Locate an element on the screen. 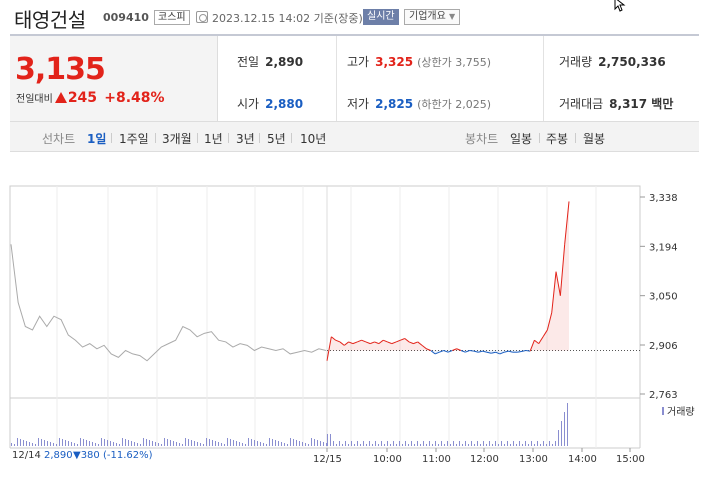  low-cell: 저가 2,825 (하한가 2,025) is located at coordinates (419, 103).